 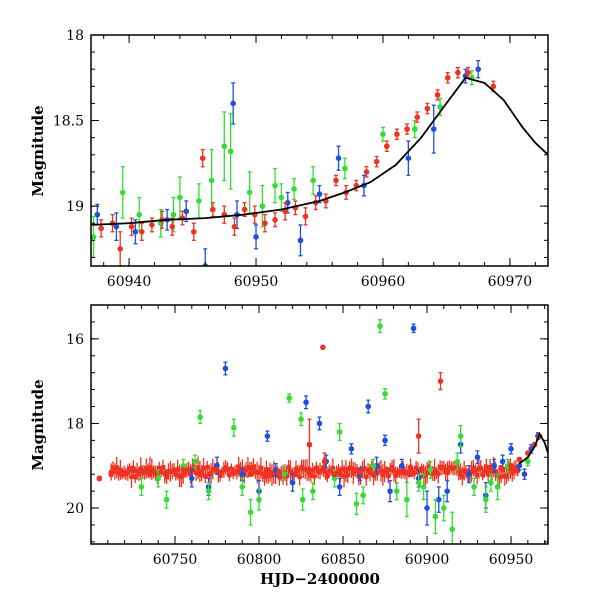 I want to click on x-tick-label: 60900, so click(x=427, y=560).